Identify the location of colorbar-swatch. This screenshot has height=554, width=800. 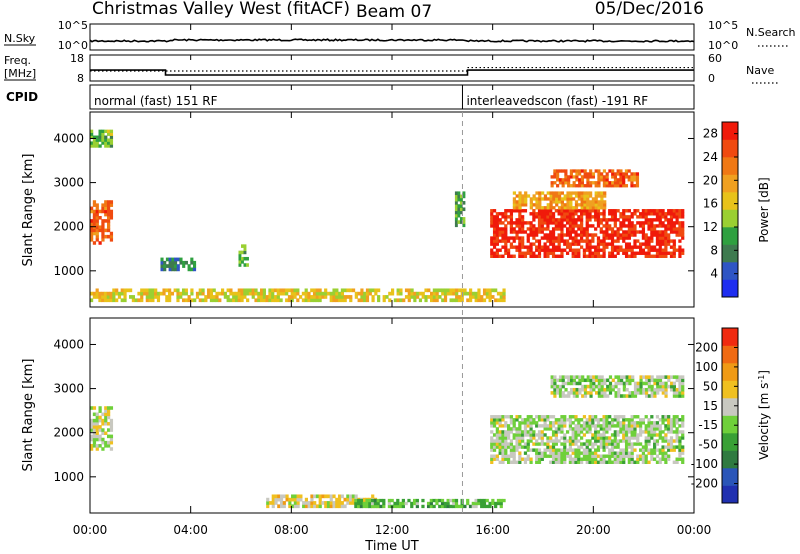
(730, 494).